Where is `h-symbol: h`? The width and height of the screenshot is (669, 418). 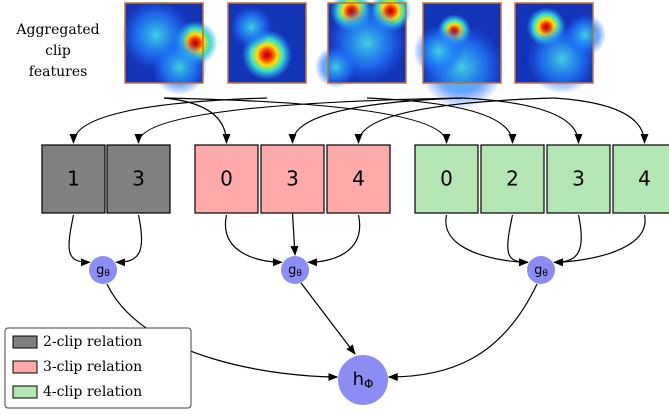
h-symbol: h is located at coordinates (358, 379).